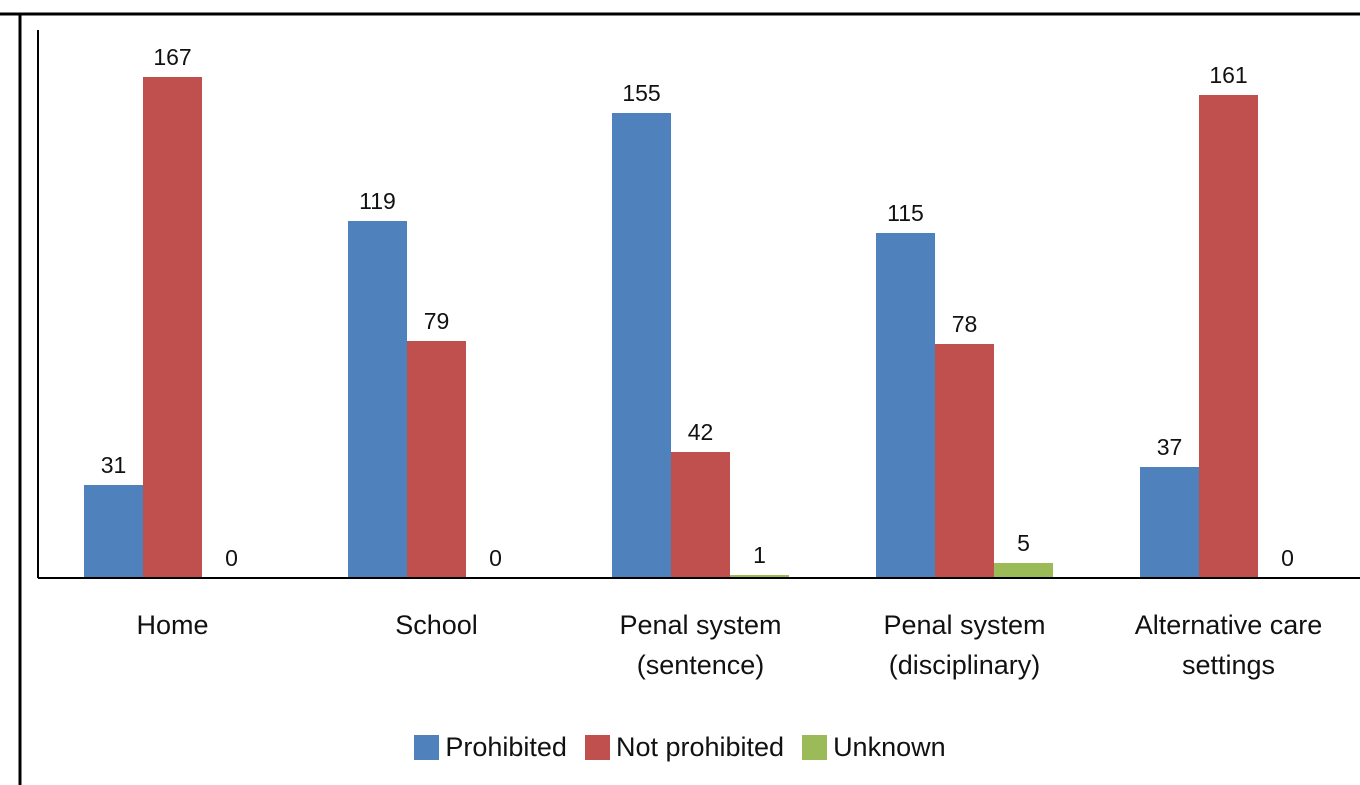  I want to click on category-label-4-0: Alternative care, so click(1229, 625).